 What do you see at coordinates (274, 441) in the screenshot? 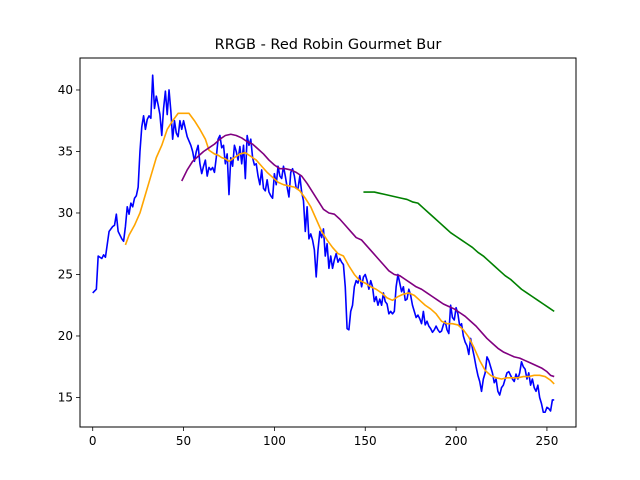
I see `x-tick-label: 100` at bounding box center [274, 441].